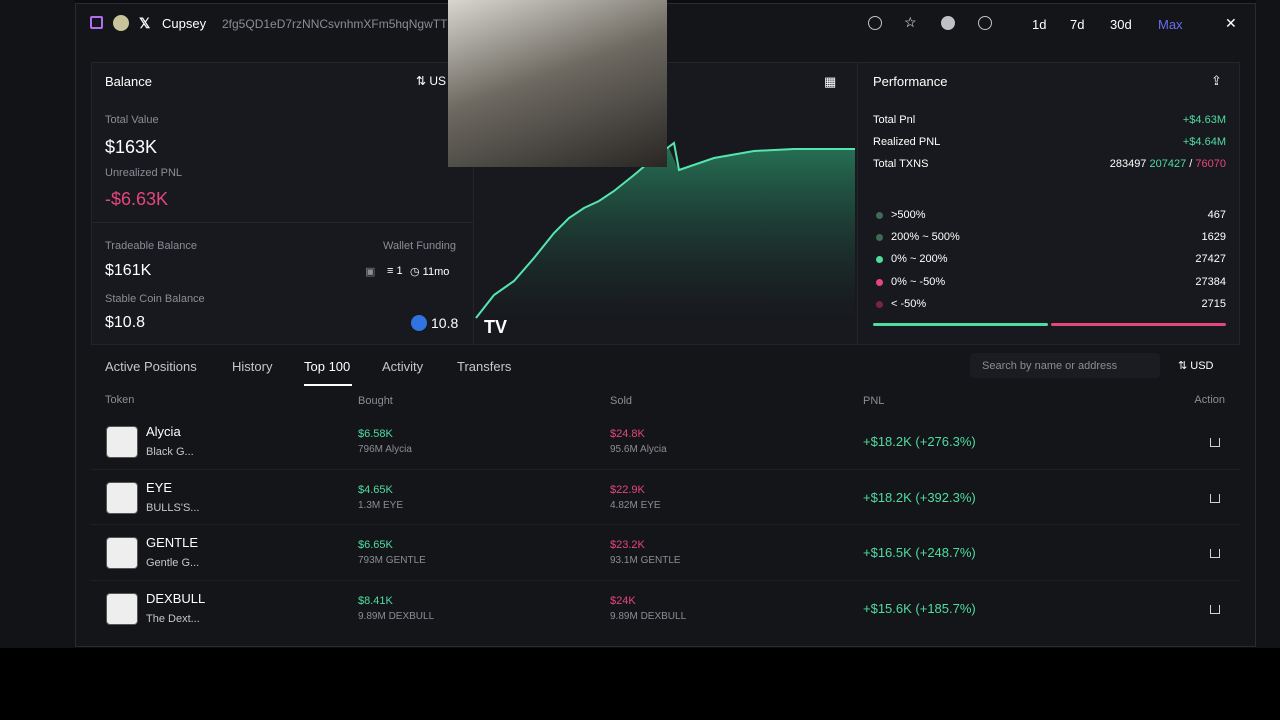  Describe the element at coordinates (1268, 324) in the screenshot. I see `app-background` at that location.